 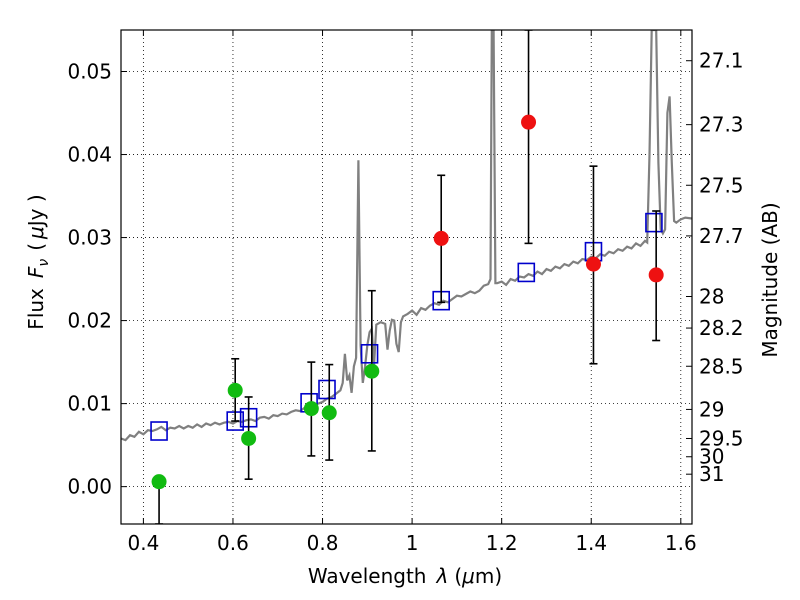 What do you see at coordinates (711, 297) in the screenshot?
I see `y2-tick-label: 28` at bounding box center [711, 297].